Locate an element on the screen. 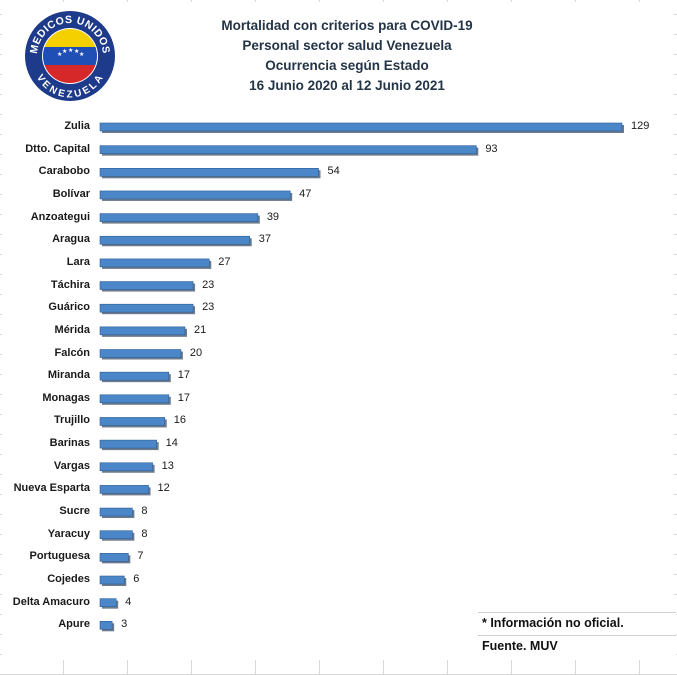  category-label: Falcón is located at coordinates (72, 352).